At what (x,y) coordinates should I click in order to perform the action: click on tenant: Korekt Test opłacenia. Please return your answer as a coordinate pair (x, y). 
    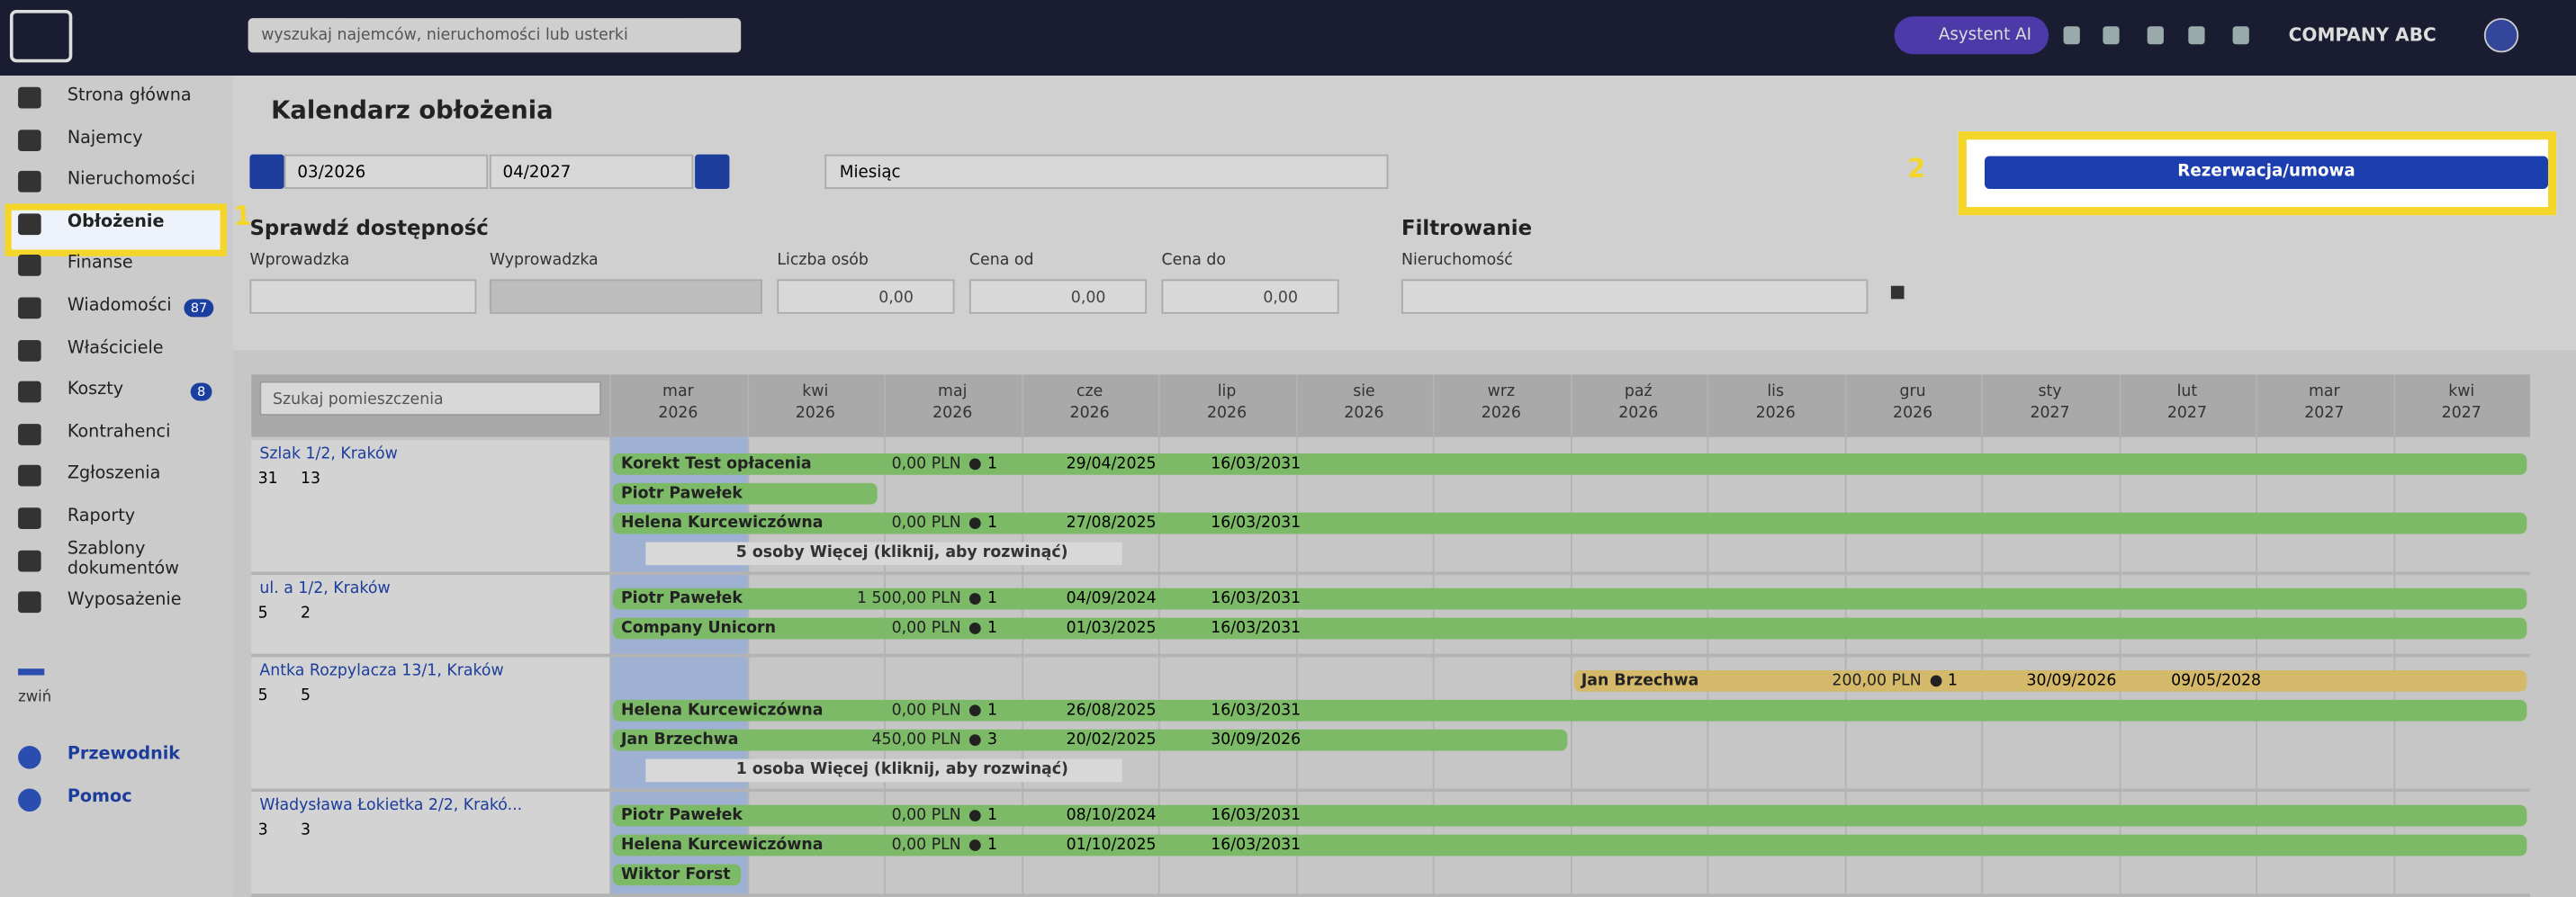
    Looking at the image, I should click on (716, 463).